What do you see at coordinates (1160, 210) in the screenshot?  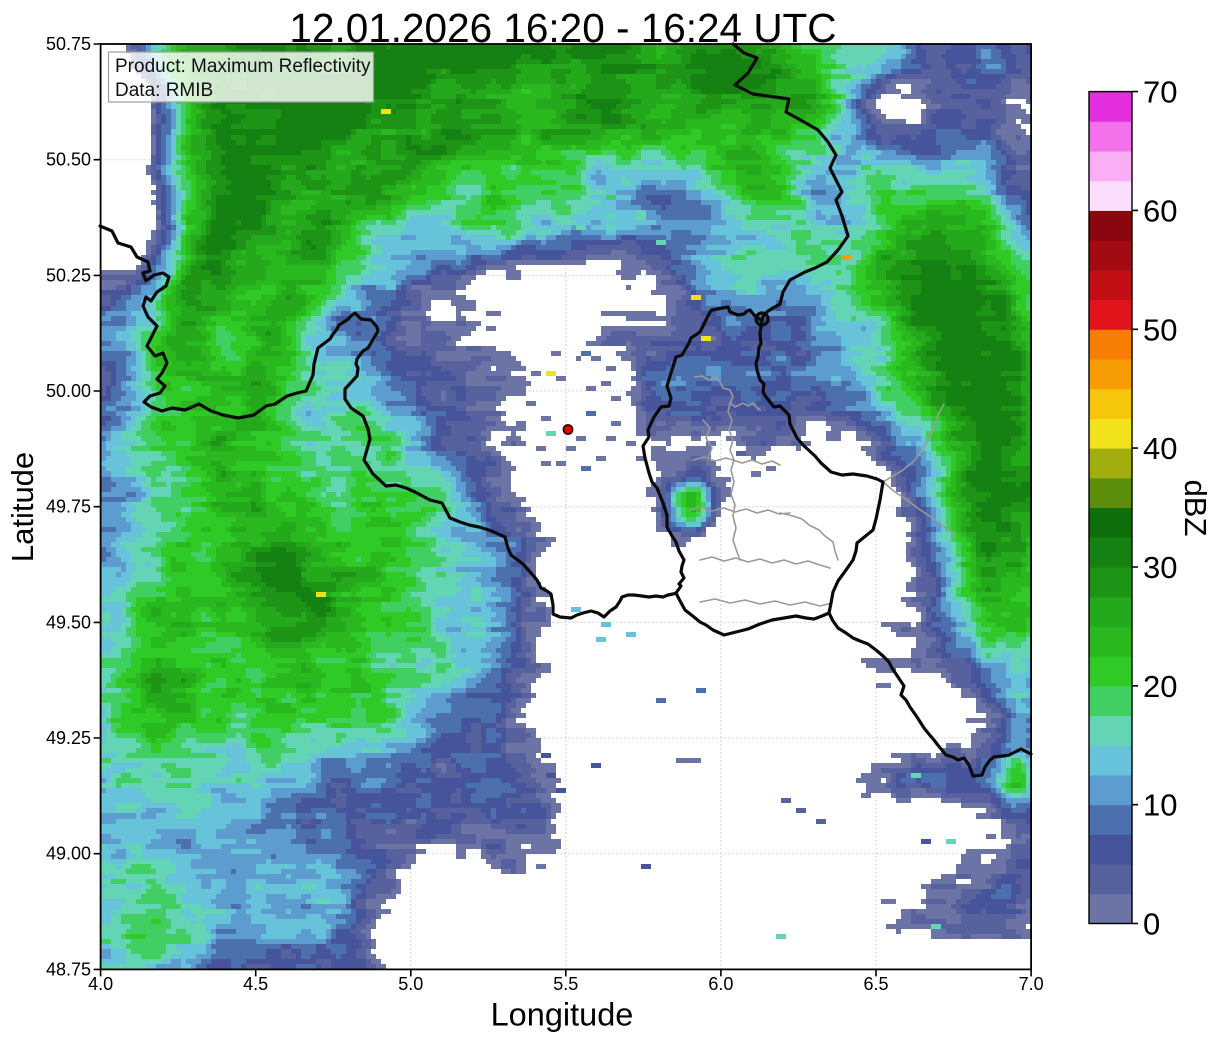 I see `svg-text: 60` at bounding box center [1160, 210].